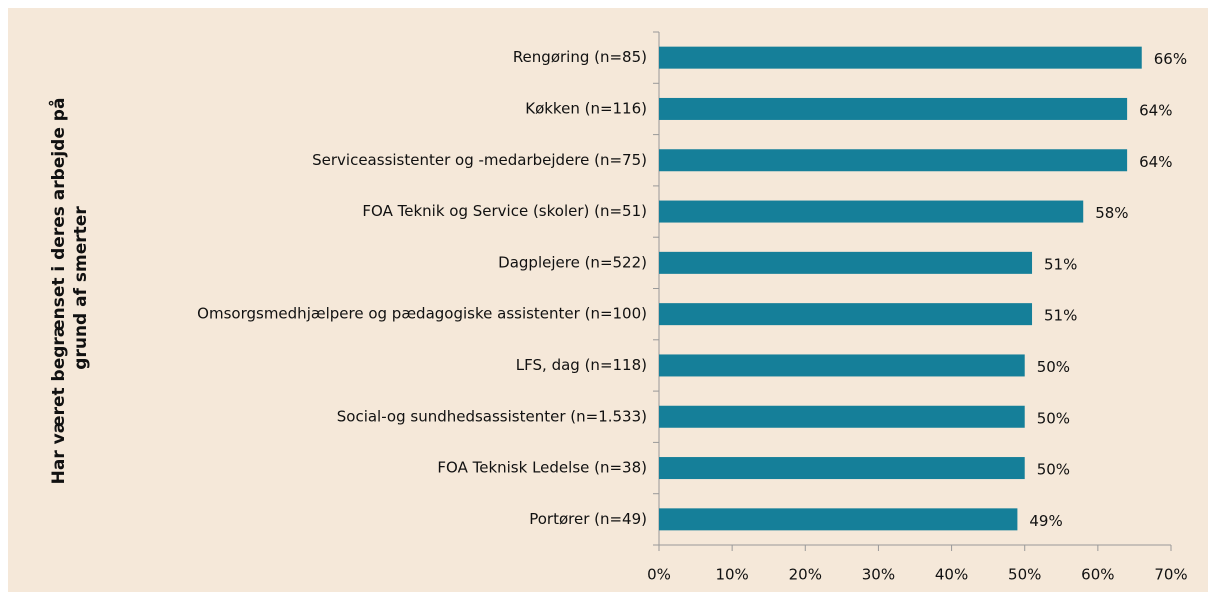 This screenshot has height=600, width=1216. What do you see at coordinates (878, 575) in the screenshot?
I see `x-tick-label: 30%` at bounding box center [878, 575].